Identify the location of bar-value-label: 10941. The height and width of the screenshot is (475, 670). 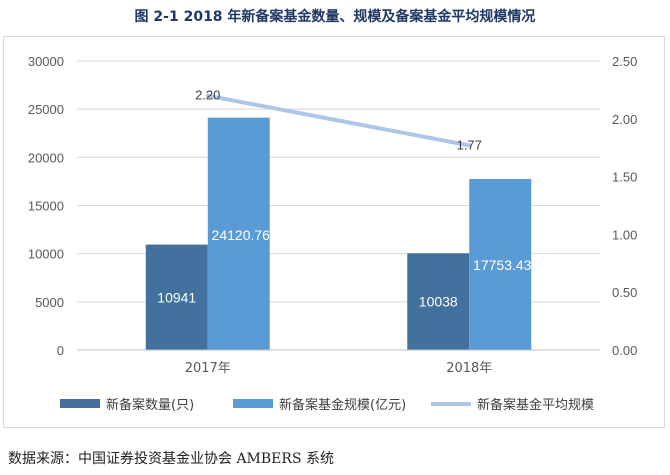
(176, 297).